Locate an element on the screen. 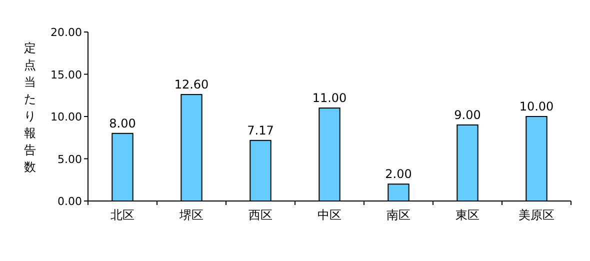 The height and width of the screenshot is (261, 590). data-label: 11.00 is located at coordinates (329, 98).